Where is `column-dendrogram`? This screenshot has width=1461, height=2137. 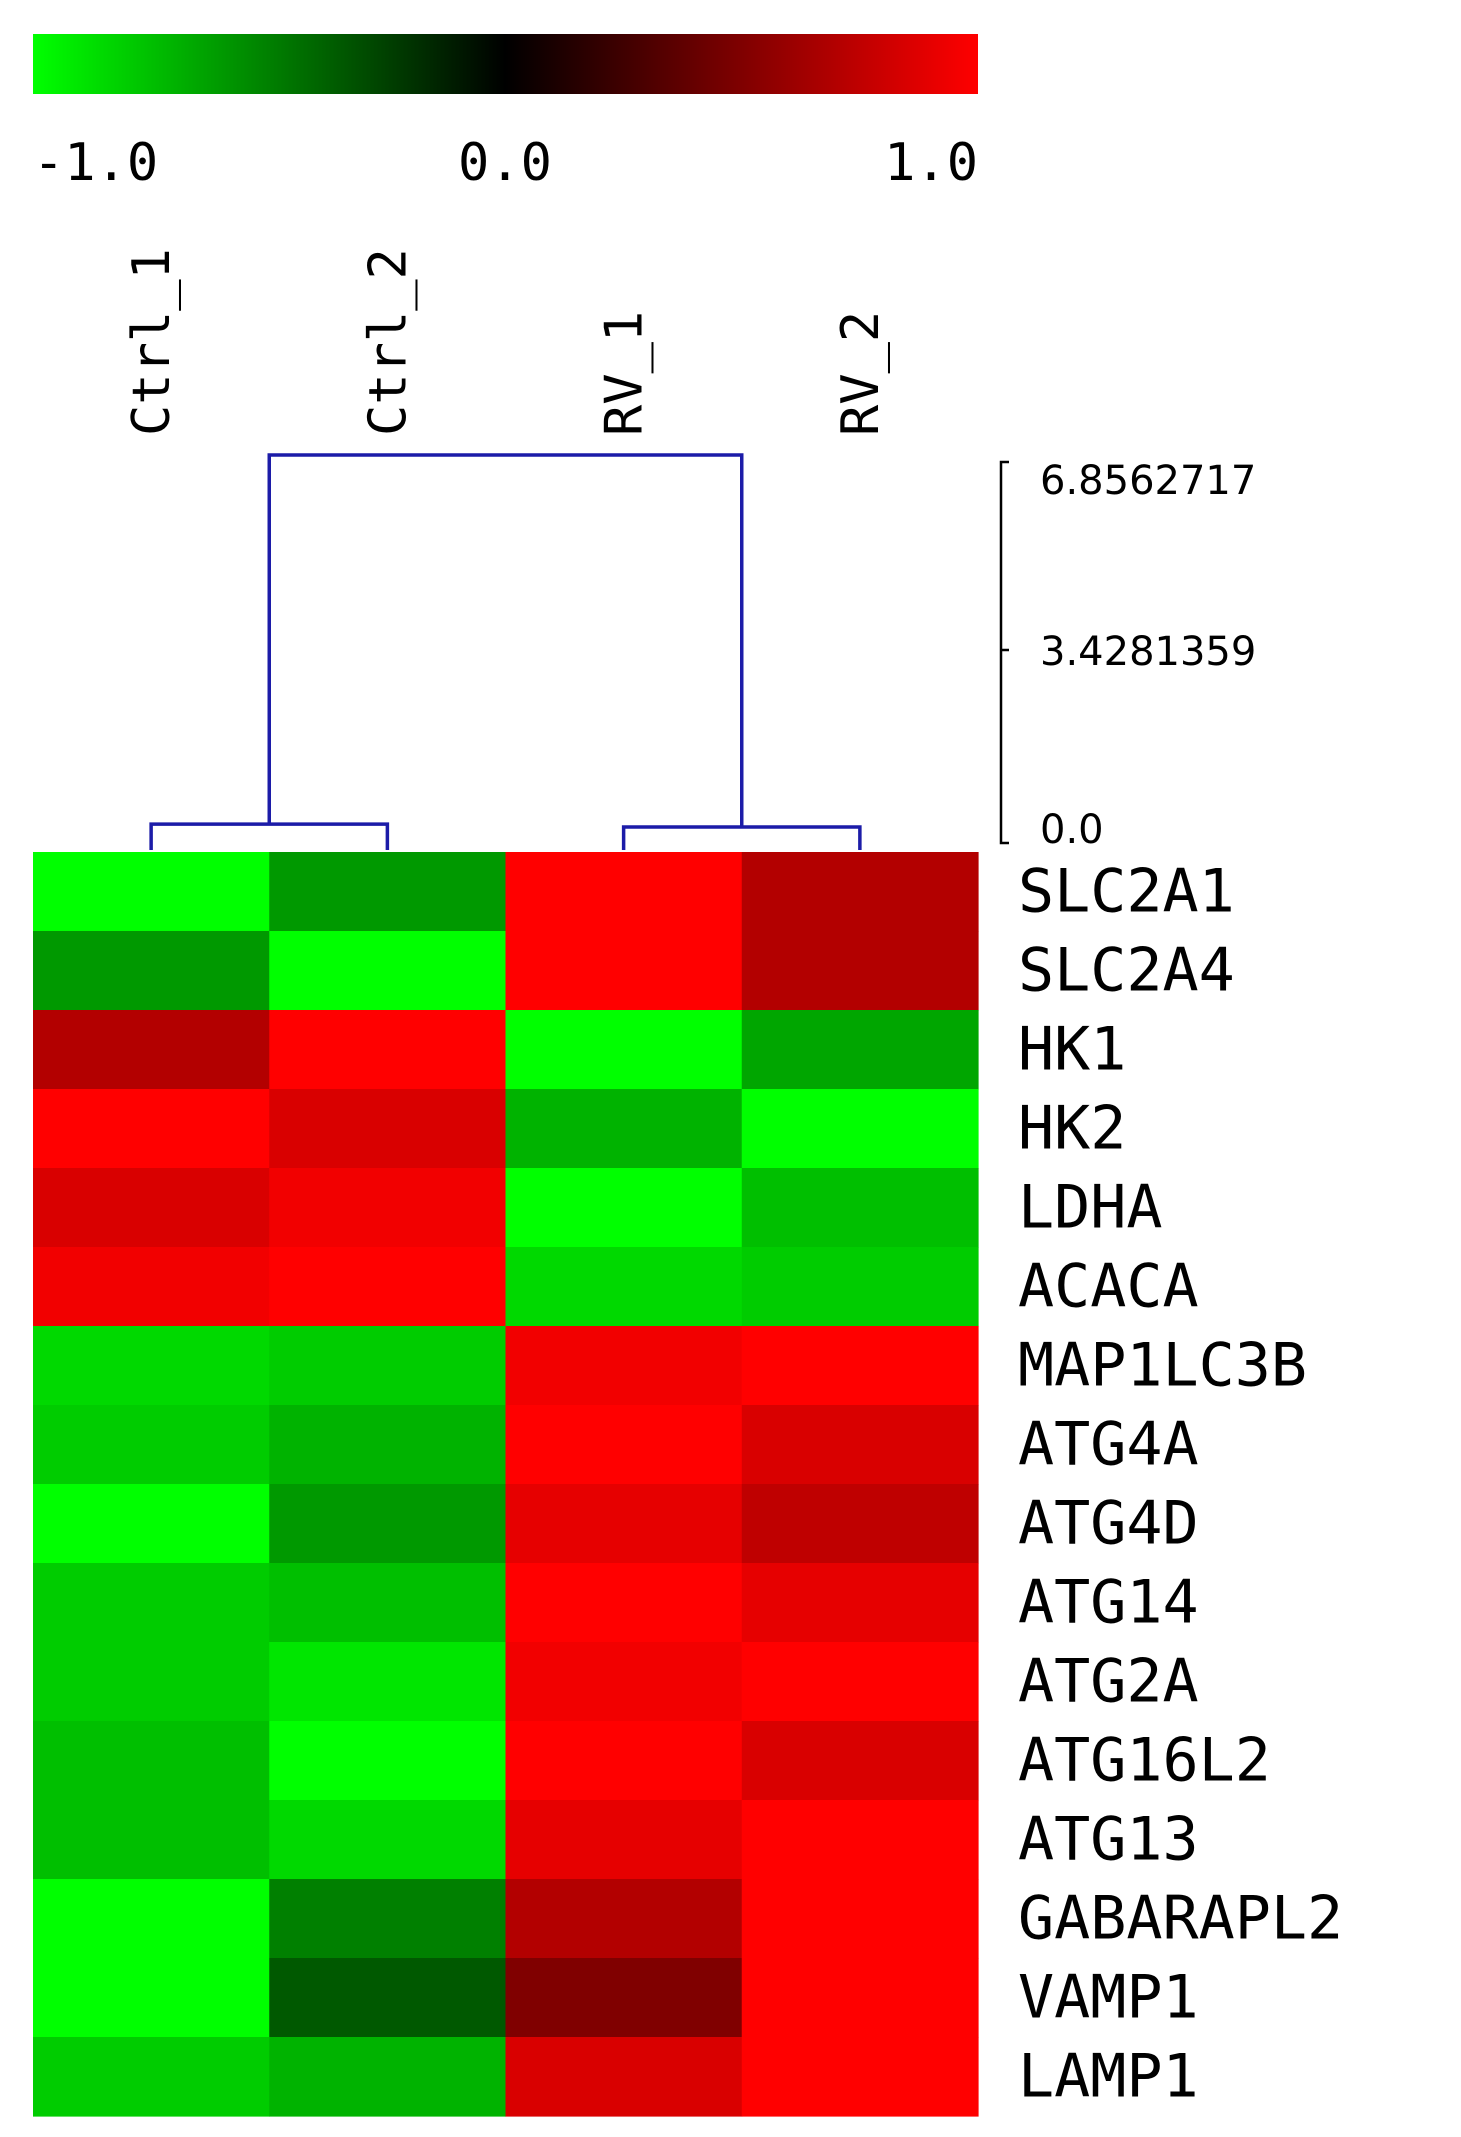
column-dendrogram is located at coordinates (505, 651).